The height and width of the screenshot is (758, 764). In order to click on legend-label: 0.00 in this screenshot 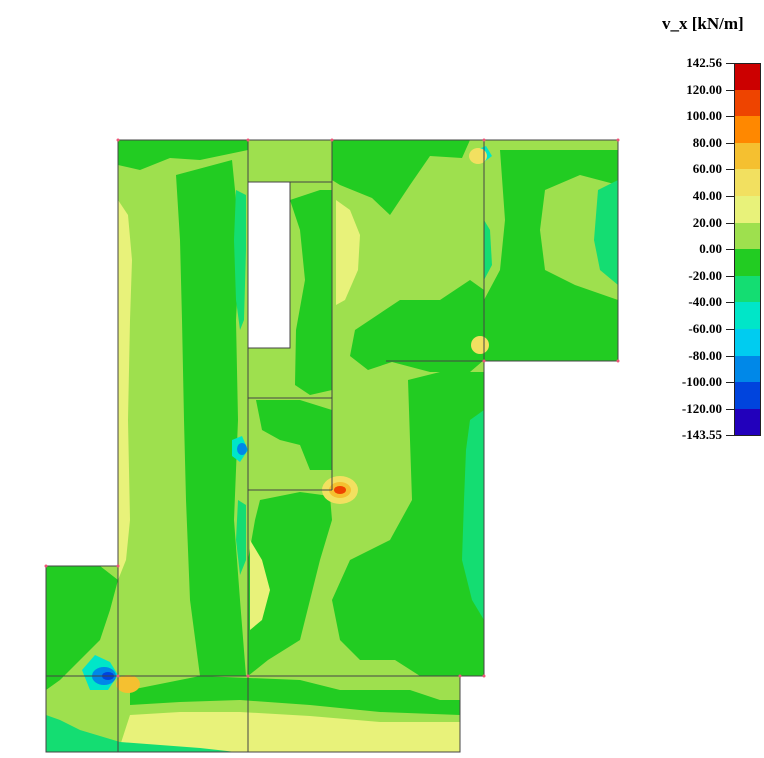, I will do `click(710, 249)`.